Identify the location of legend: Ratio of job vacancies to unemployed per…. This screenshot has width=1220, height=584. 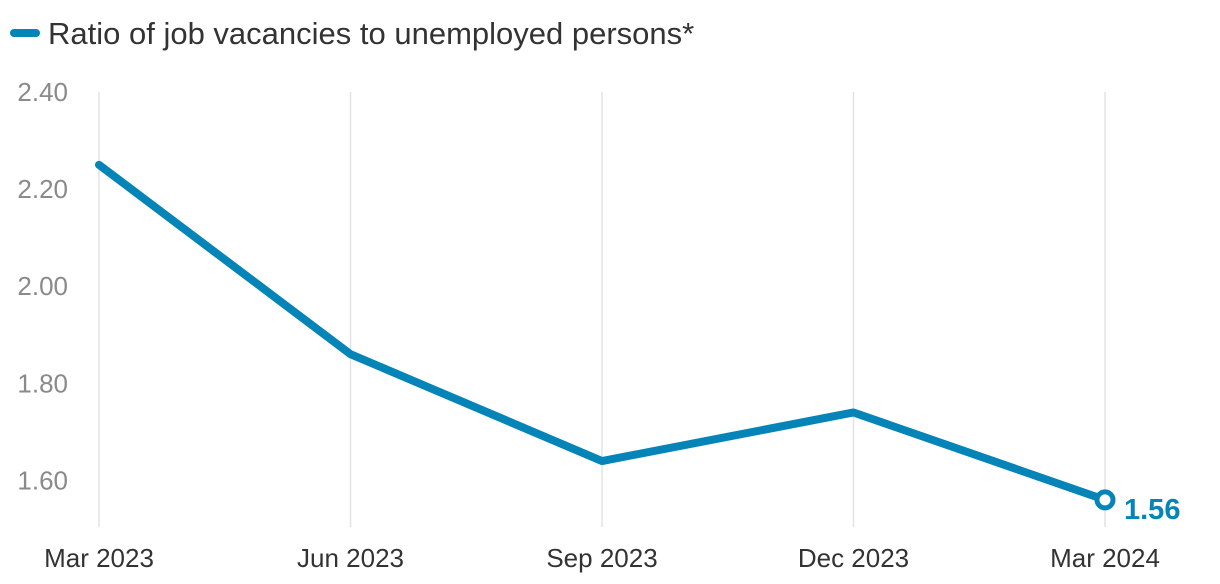
(352, 33).